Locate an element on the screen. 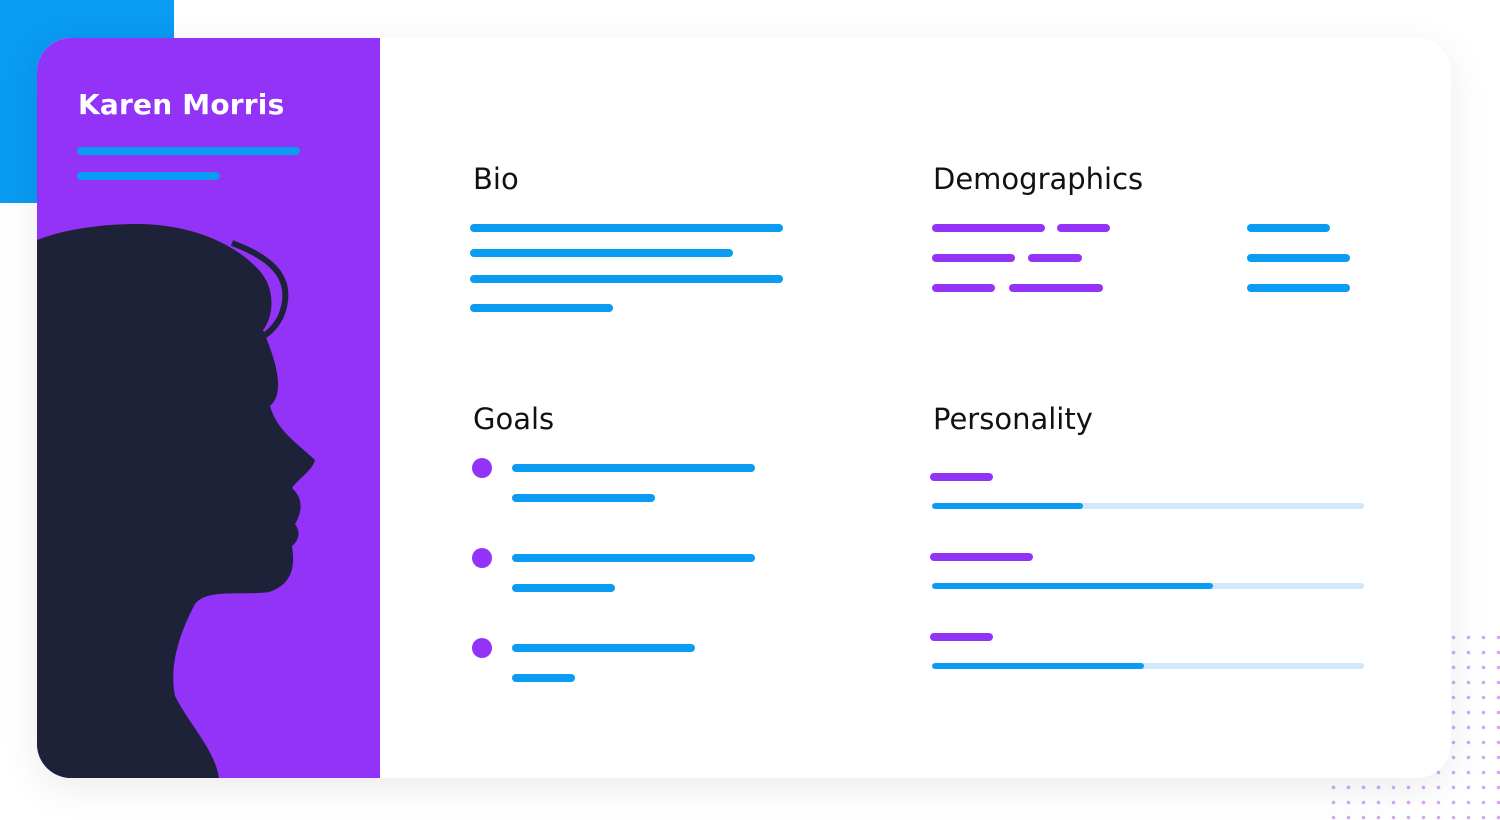  personality-heading: Personality is located at coordinates (1013, 419).